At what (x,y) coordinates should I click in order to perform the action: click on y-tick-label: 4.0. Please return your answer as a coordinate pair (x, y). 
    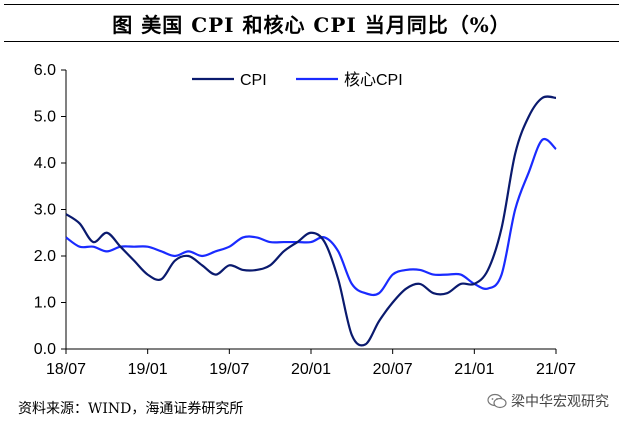
    Looking at the image, I should click on (45, 163).